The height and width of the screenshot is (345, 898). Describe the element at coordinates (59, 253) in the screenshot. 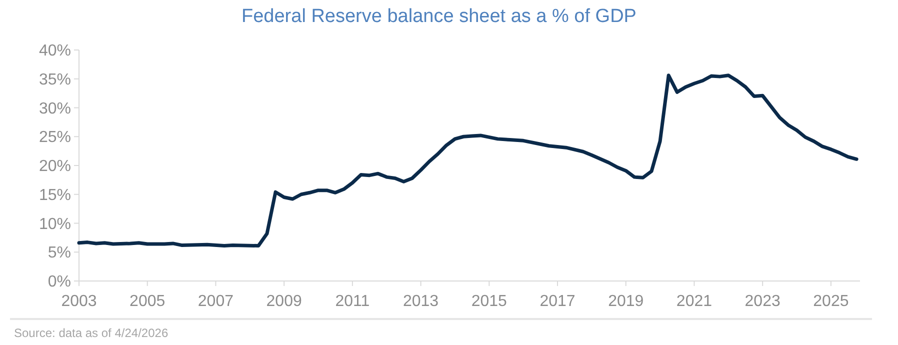

I see `y-tick-label: 5%` at that location.